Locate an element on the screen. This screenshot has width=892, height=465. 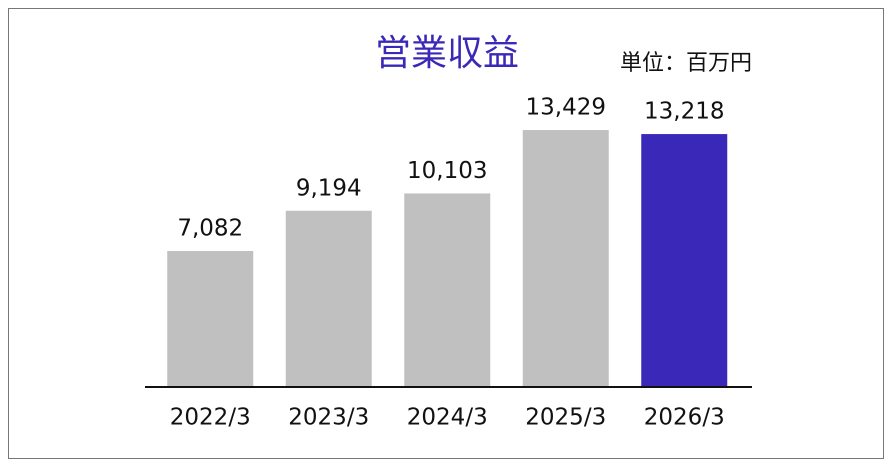
x-tick-label: 2026/3 is located at coordinates (684, 418).